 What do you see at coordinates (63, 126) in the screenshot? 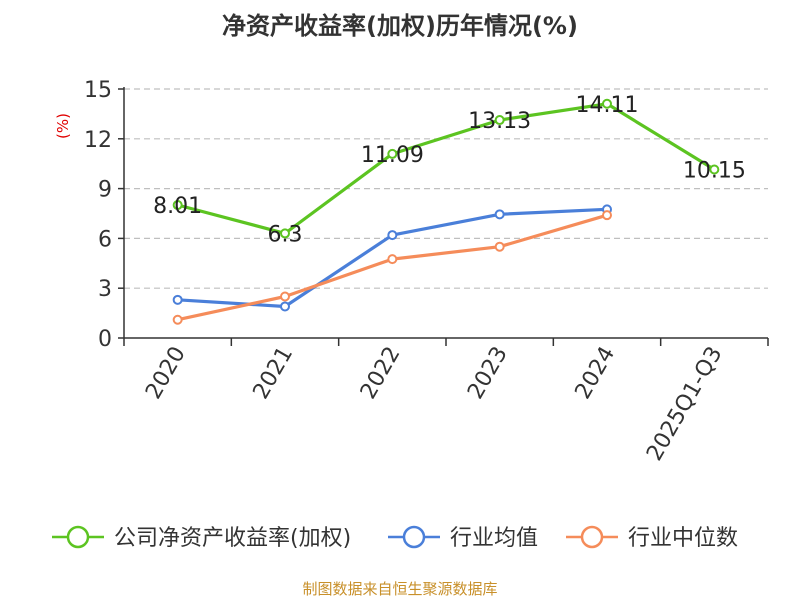
I see `y-axis-label: (%)` at bounding box center [63, 126].